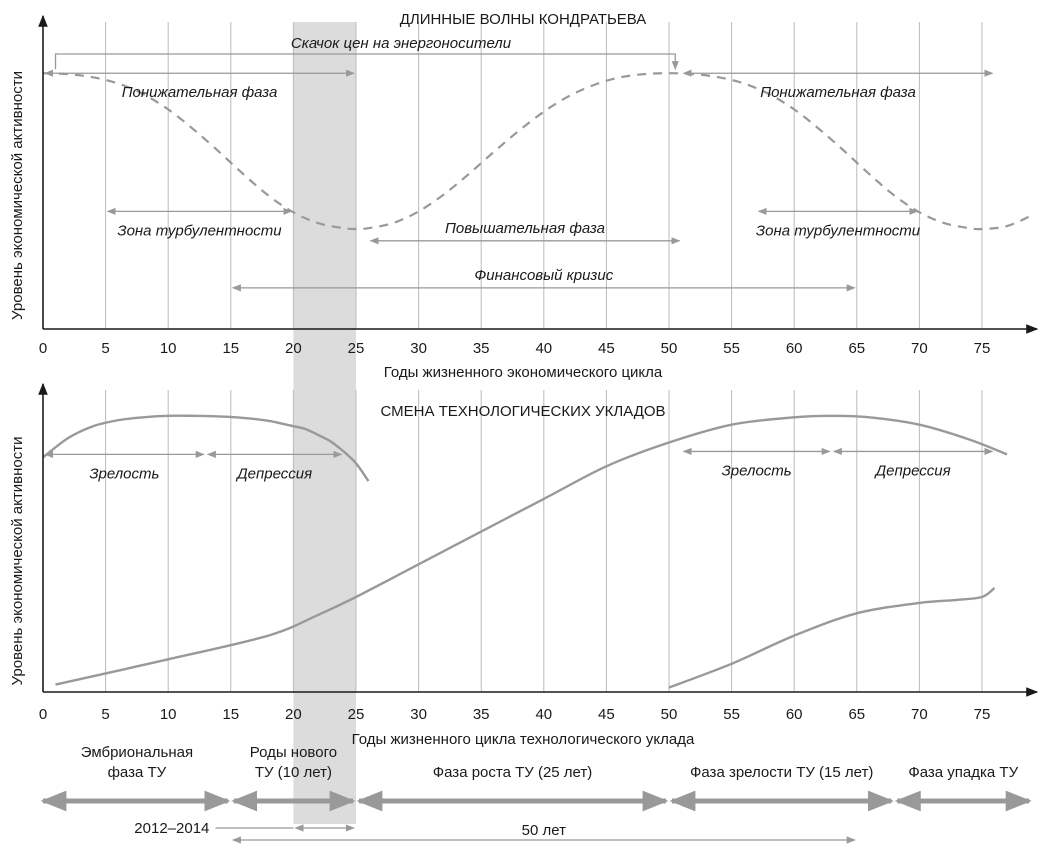 The image size is (1043, 846). What do you see at coordinates (669, 714) in the screenshot?
I see `tech-x-tick-label: 50` at bounding box center [669, 714].